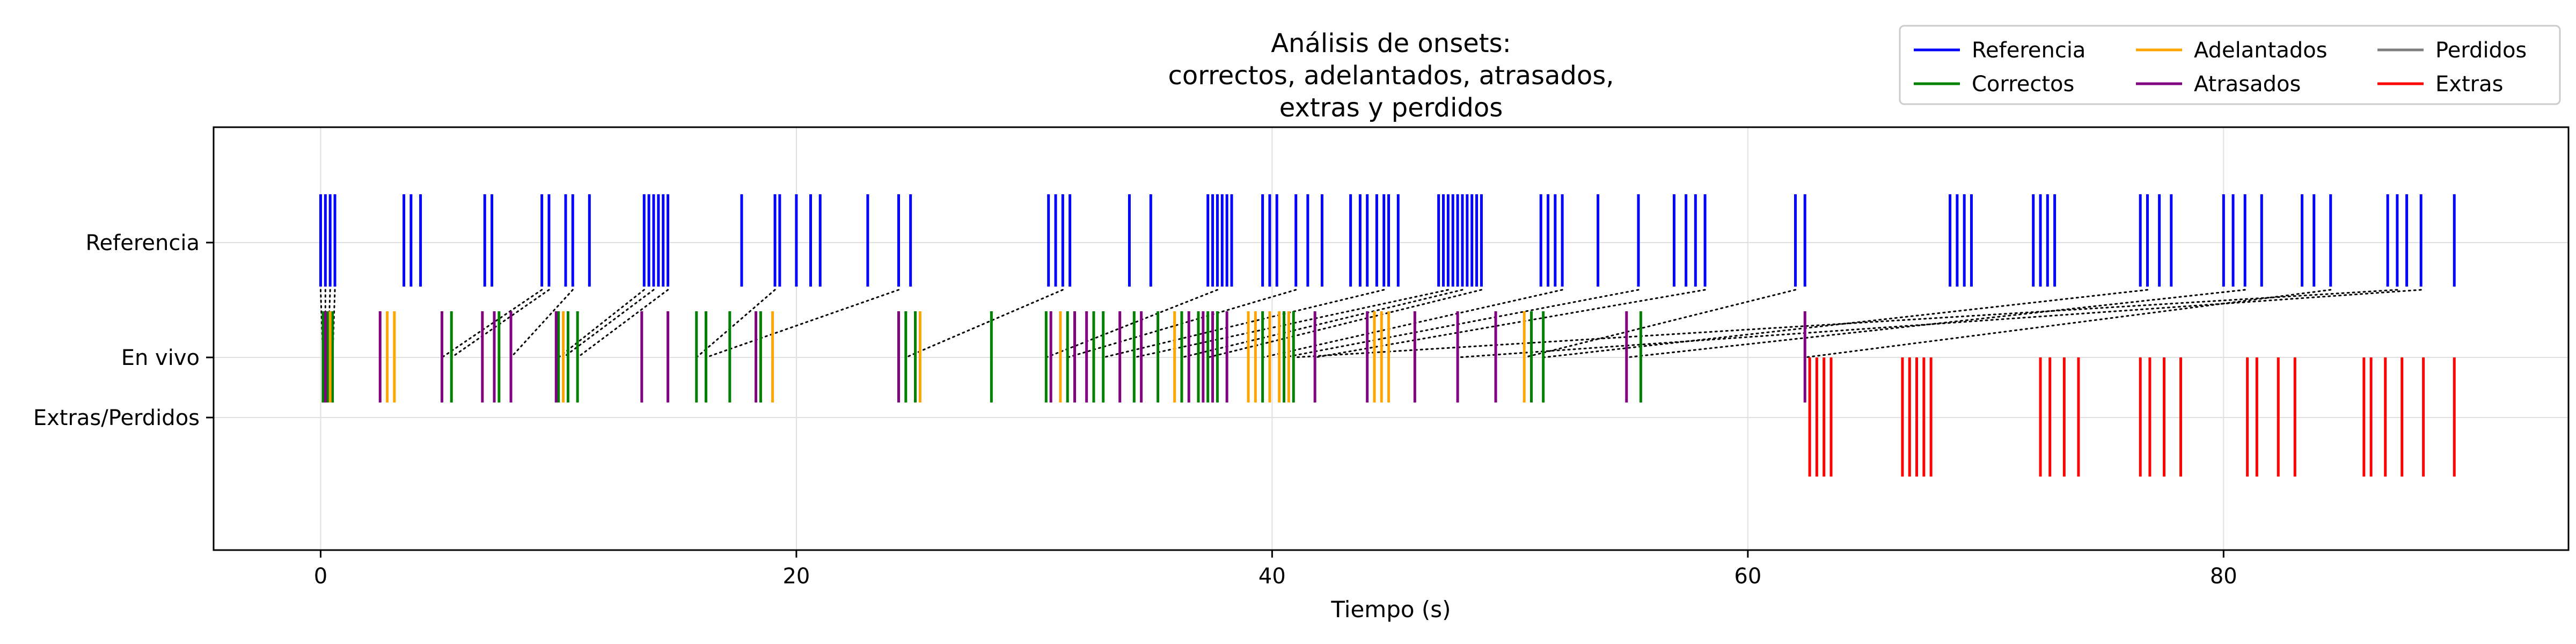 This screenshot has height=644, width=2576. Describe the element at coordinates (1391, 76) in the screenshot. I see `chart-title-line-2: correctos, adelantados, atrasados,` at that location.